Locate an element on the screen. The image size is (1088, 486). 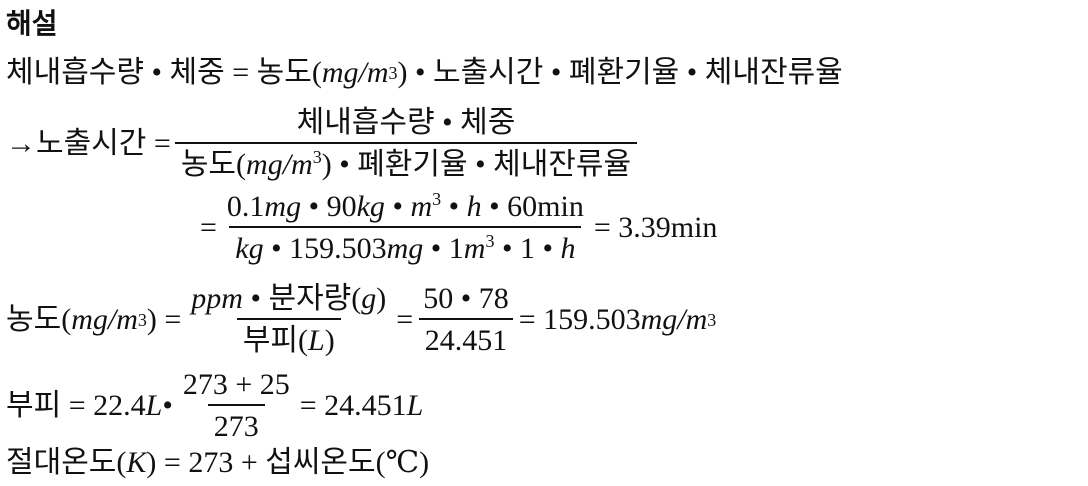
t: = 159.503 is located at coordinates (579, 319).